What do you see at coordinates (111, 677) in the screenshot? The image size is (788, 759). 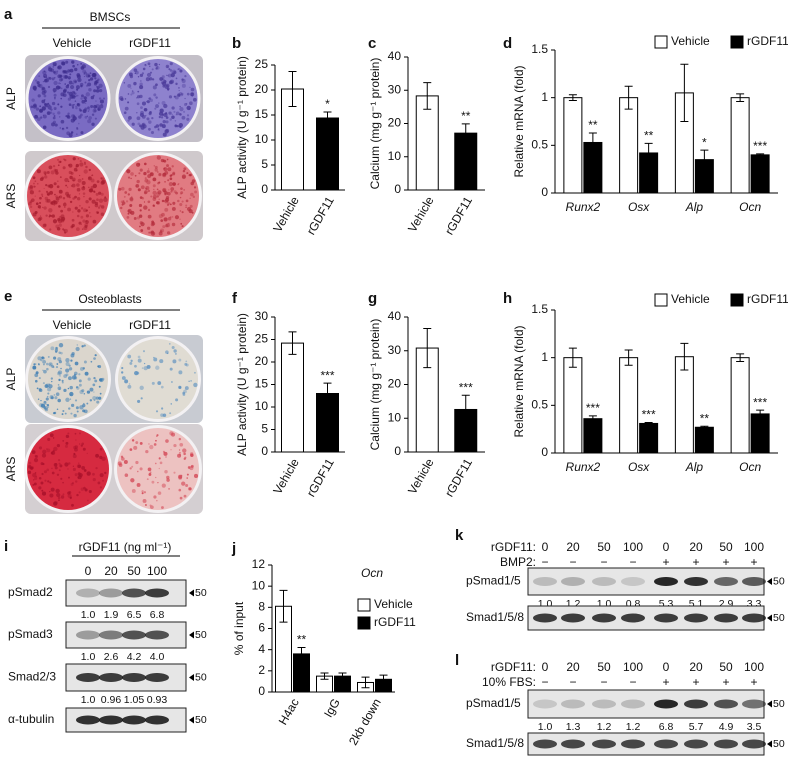 I see `band` at bounding box center [111, 677].